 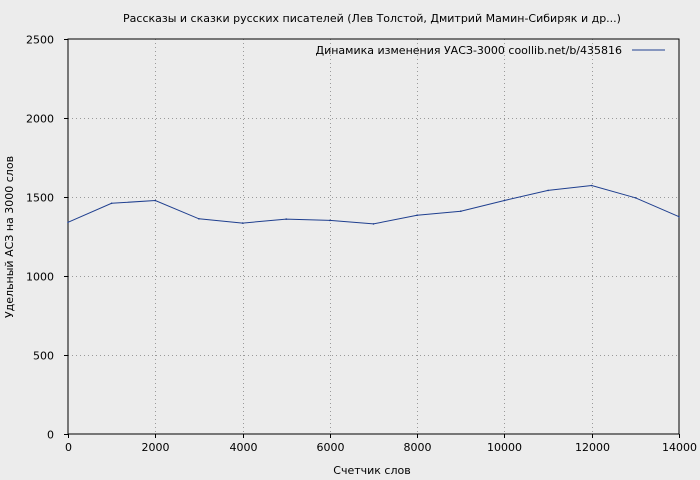 I want to click on x-tick-label: 4000, so click(x=244, y=447).